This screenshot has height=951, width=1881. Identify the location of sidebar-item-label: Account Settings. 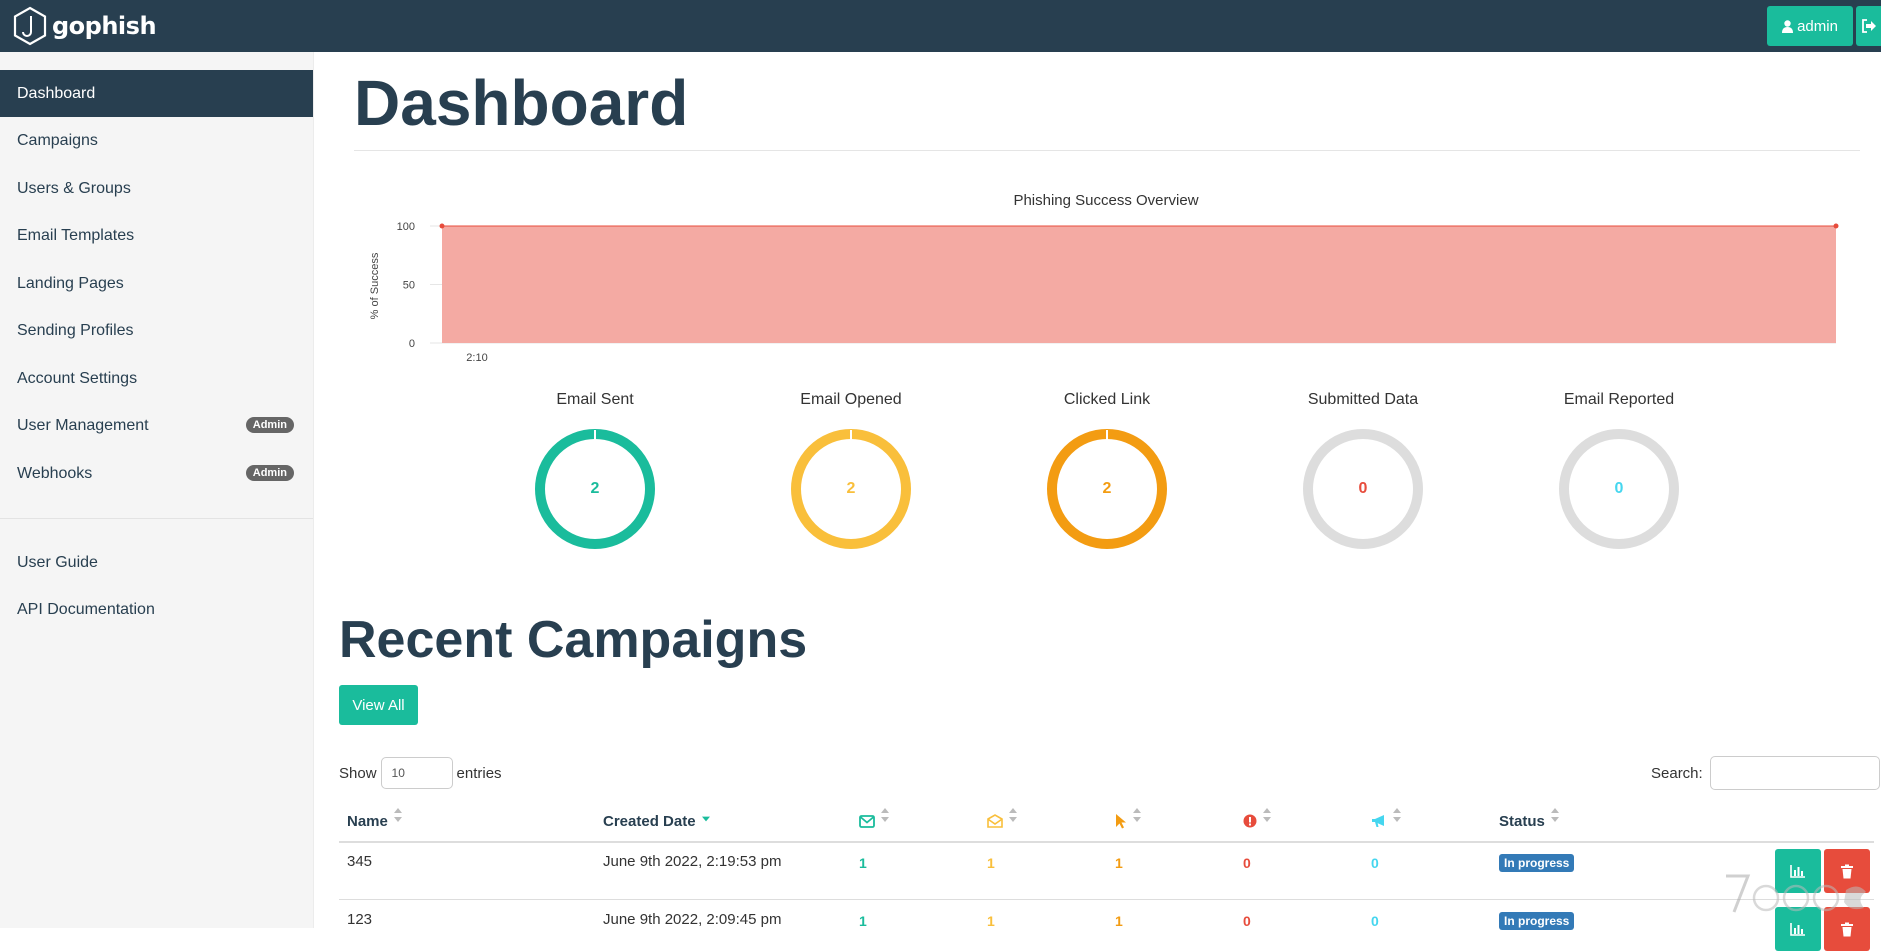
(77, 378).